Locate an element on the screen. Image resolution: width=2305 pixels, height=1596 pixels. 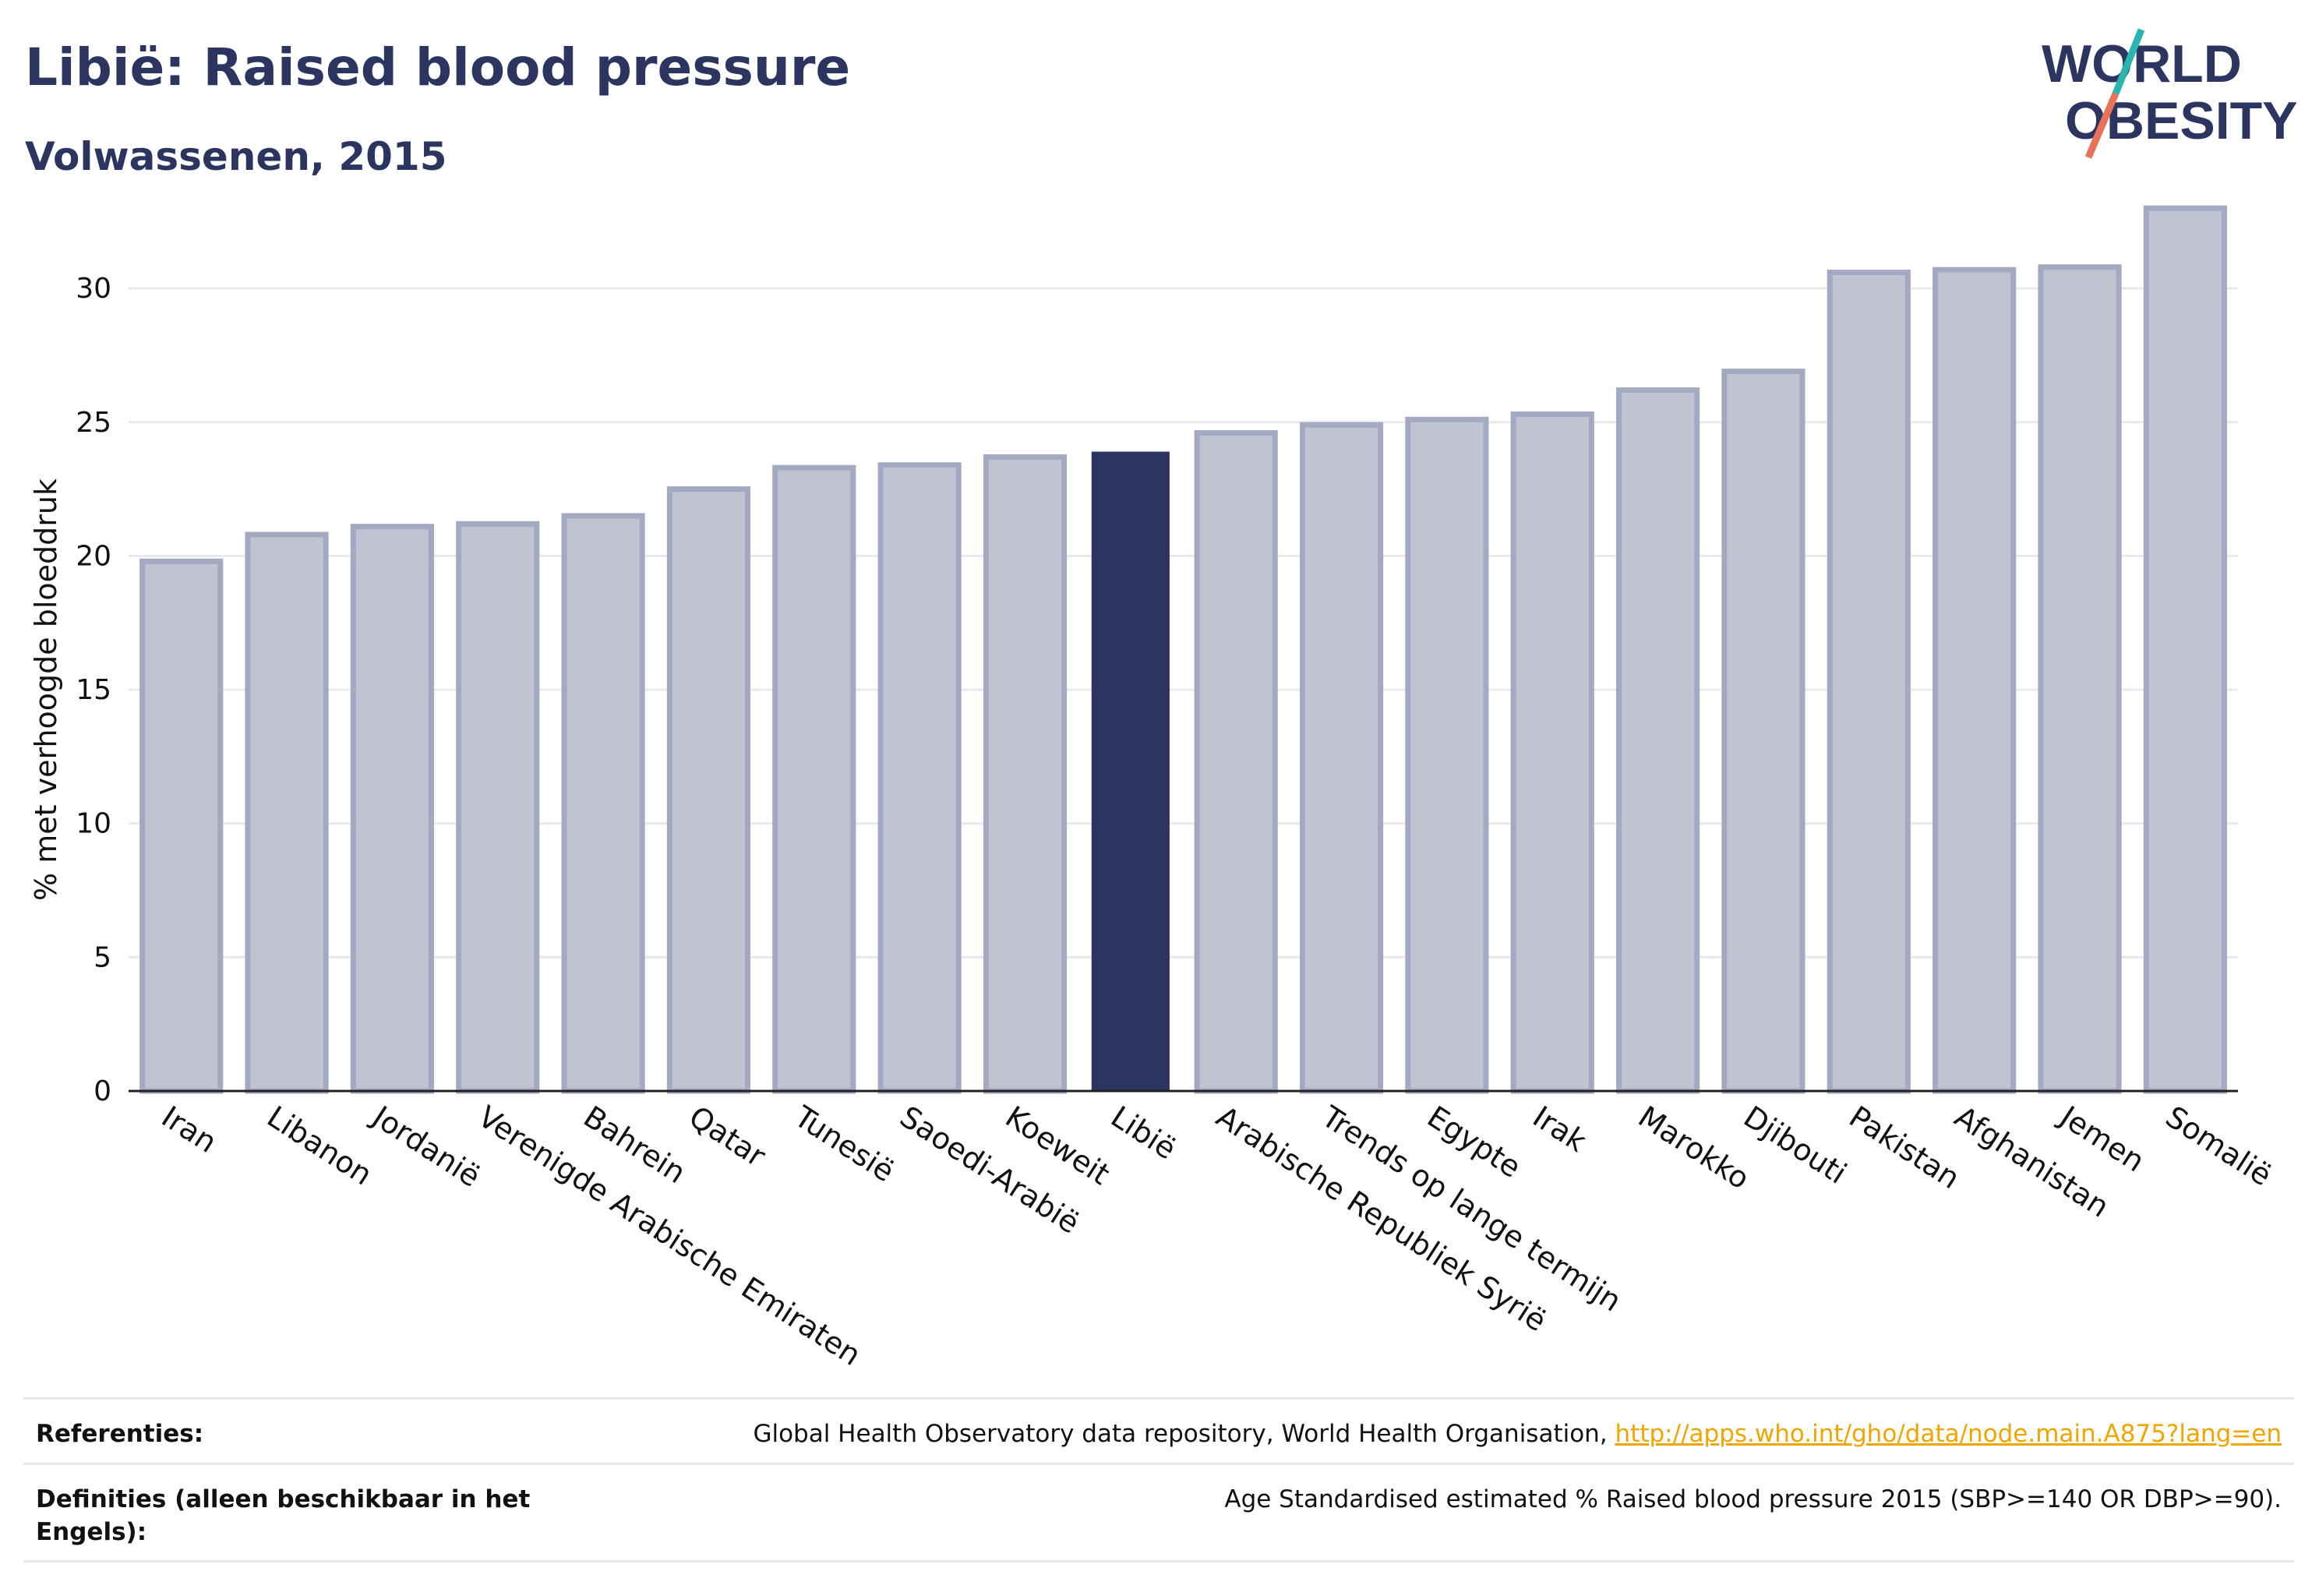
x-tick-label: Libië is located at coordinates (1143, 1133).